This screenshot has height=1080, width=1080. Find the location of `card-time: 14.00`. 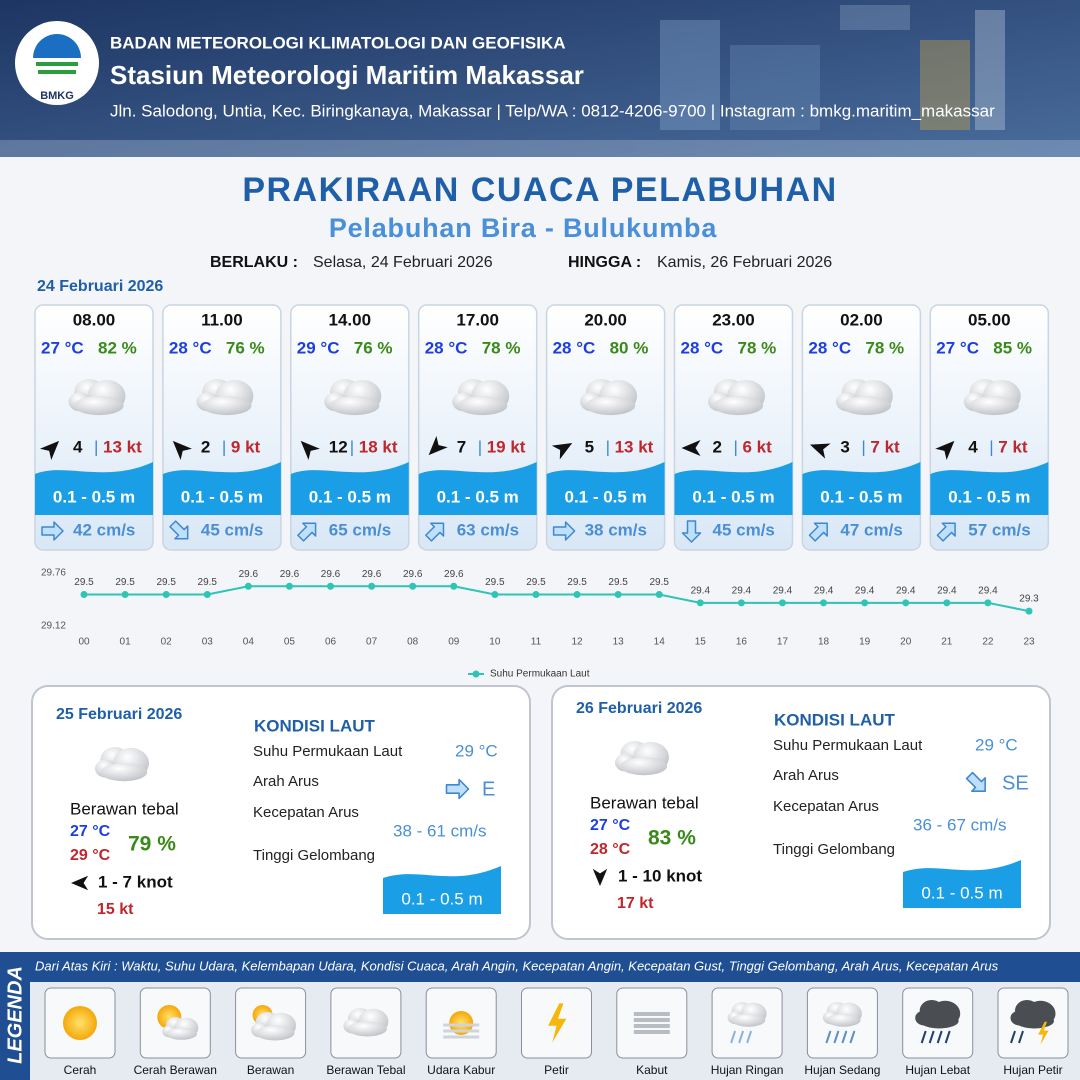

card-time: 14.00 is located at coordinates (350, 319).